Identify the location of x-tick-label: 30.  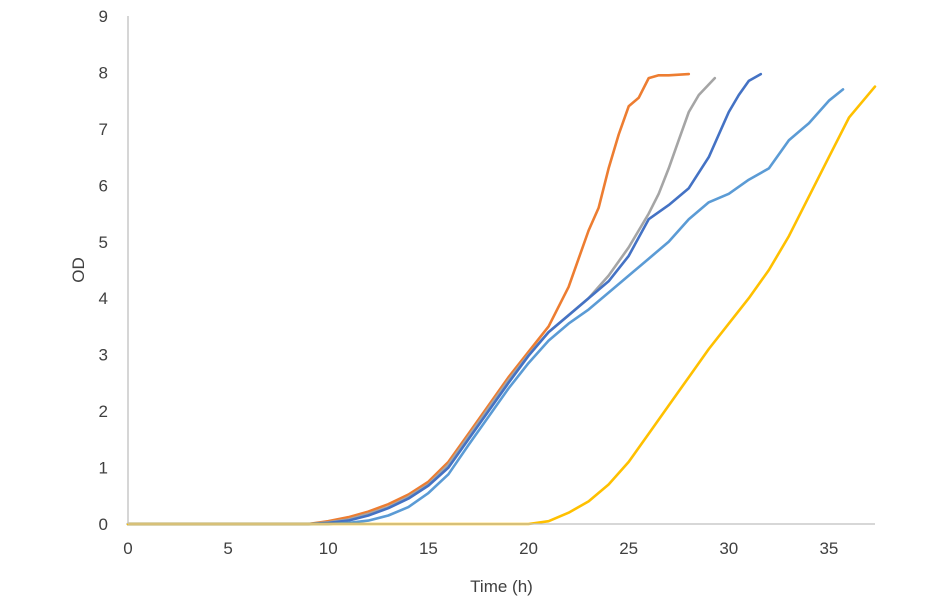
(728, 548).